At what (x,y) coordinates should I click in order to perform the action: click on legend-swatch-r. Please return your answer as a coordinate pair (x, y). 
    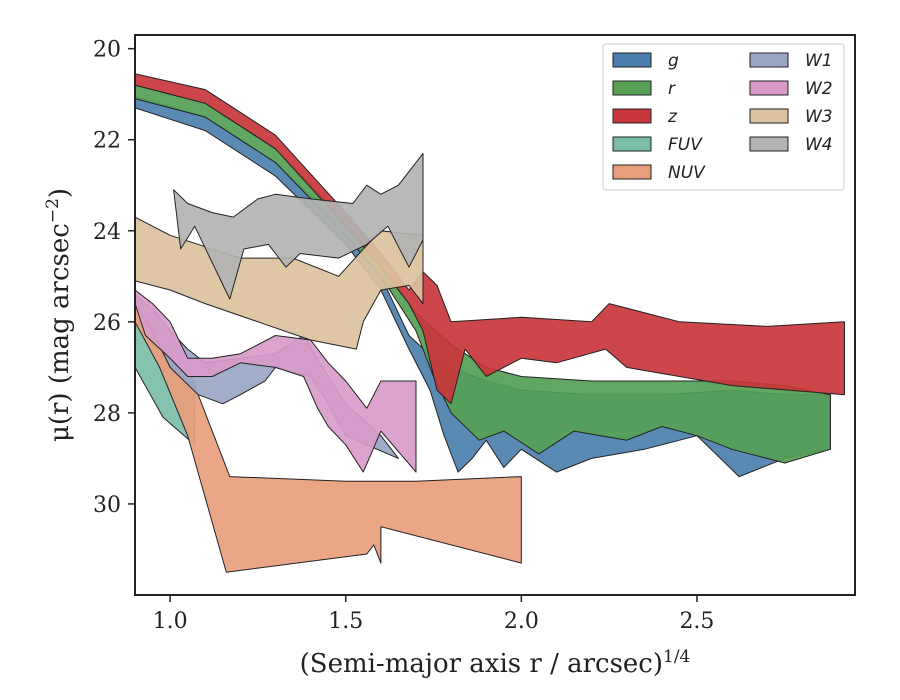
    Looking at the image, I should click on (632, 88).